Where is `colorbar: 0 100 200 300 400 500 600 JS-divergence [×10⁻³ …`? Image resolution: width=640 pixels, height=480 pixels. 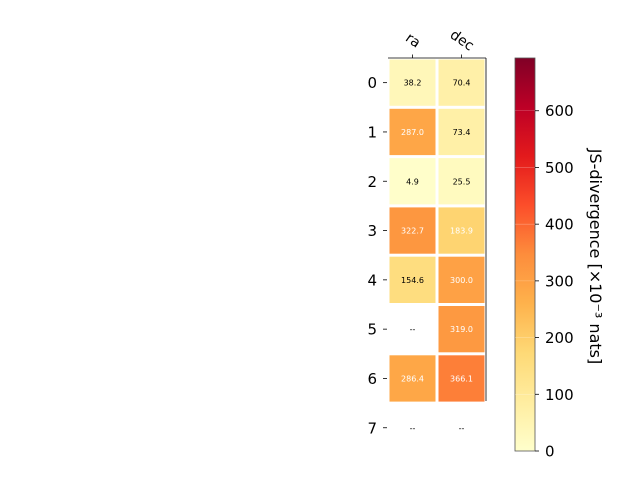
colorbar: 0 100 200 300 400 500 600 JS-divergence [×10⁻³ … is located at coordinates (559, 259).